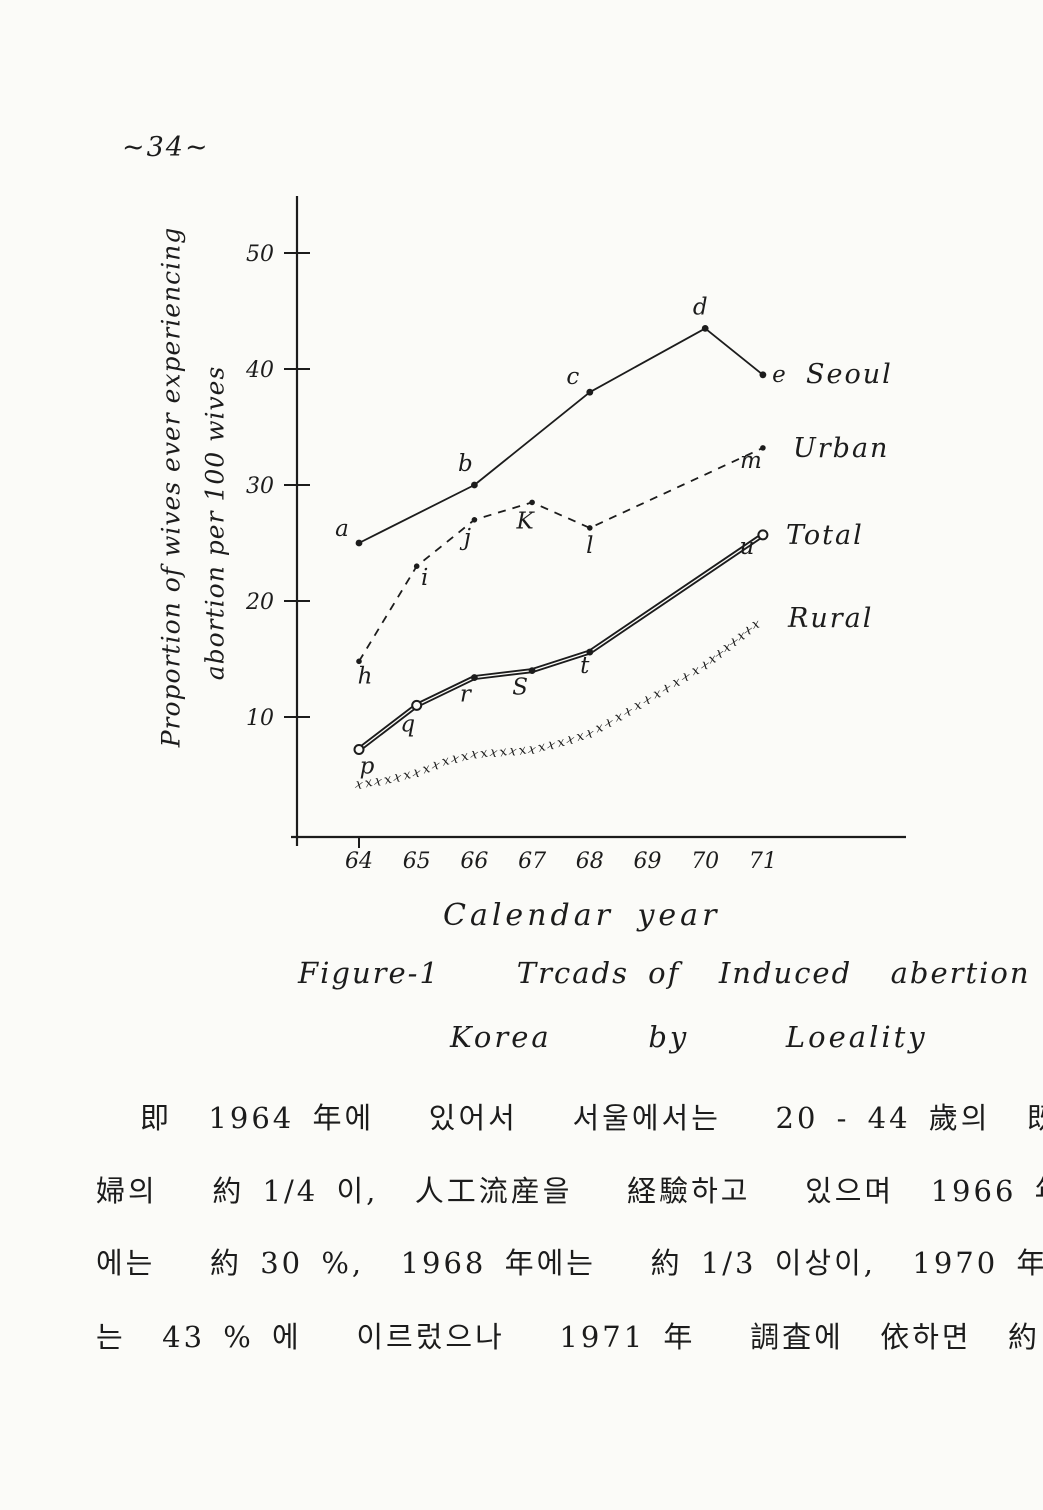 This screenshot has width=1043, height=1510. What do you see at coordinates (585, 666) in the screenshot?
I see `point-label: t` at bounding box center [585, 666].